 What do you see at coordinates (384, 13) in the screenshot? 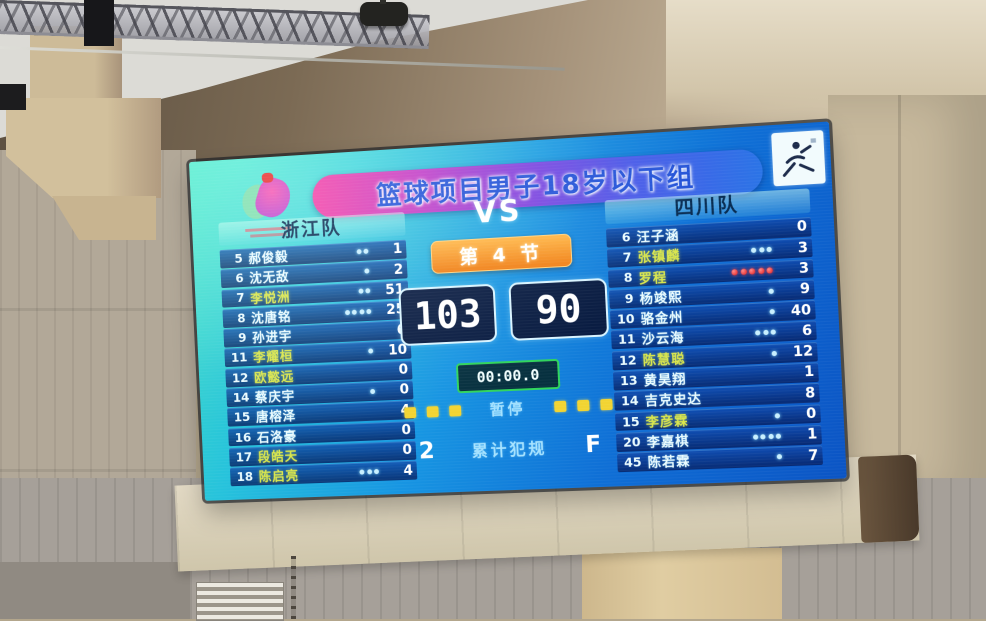
I see `spotlight` at bounding box center [384, 13].